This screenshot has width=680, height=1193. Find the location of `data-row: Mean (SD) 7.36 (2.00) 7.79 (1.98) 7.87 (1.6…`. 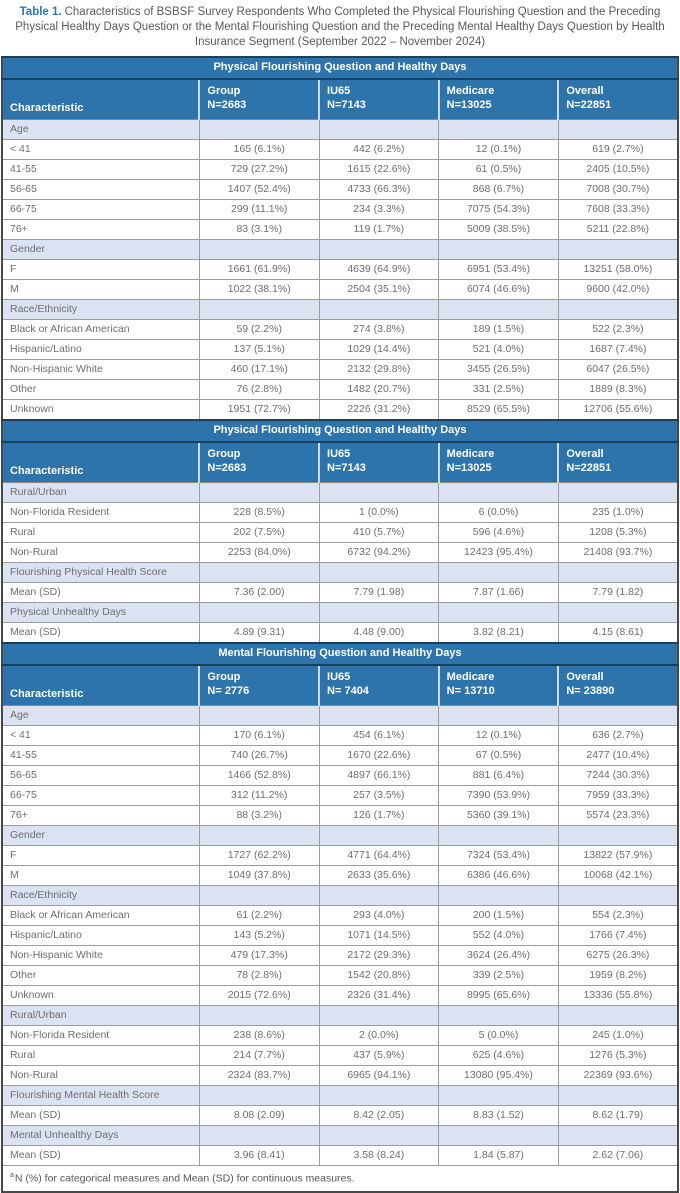

data-row: Mean (SD) 7.36 (2.00) 7.79 (1.98) 7.87 (1.6… is located at coordinates (340, 592).